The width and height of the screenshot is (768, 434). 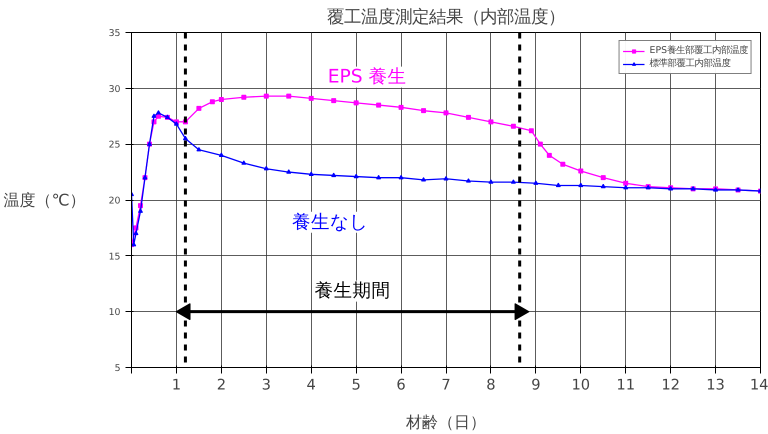 What do you see at coordinates (367, 77) in the screenshot?
I see `annotation: EPS 養生` at bounding box center [367, 77].